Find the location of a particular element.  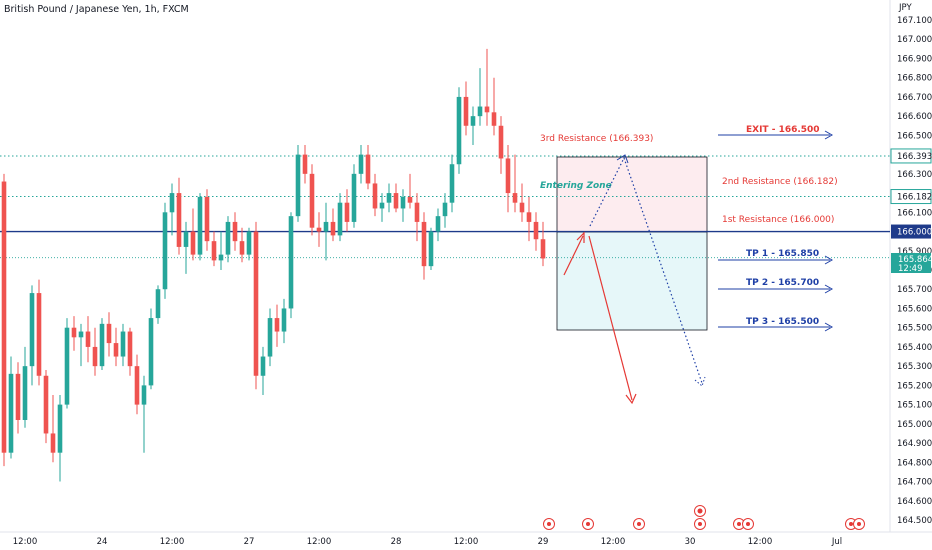

time-tick-label: 27 is located at coordinates (249, 542).